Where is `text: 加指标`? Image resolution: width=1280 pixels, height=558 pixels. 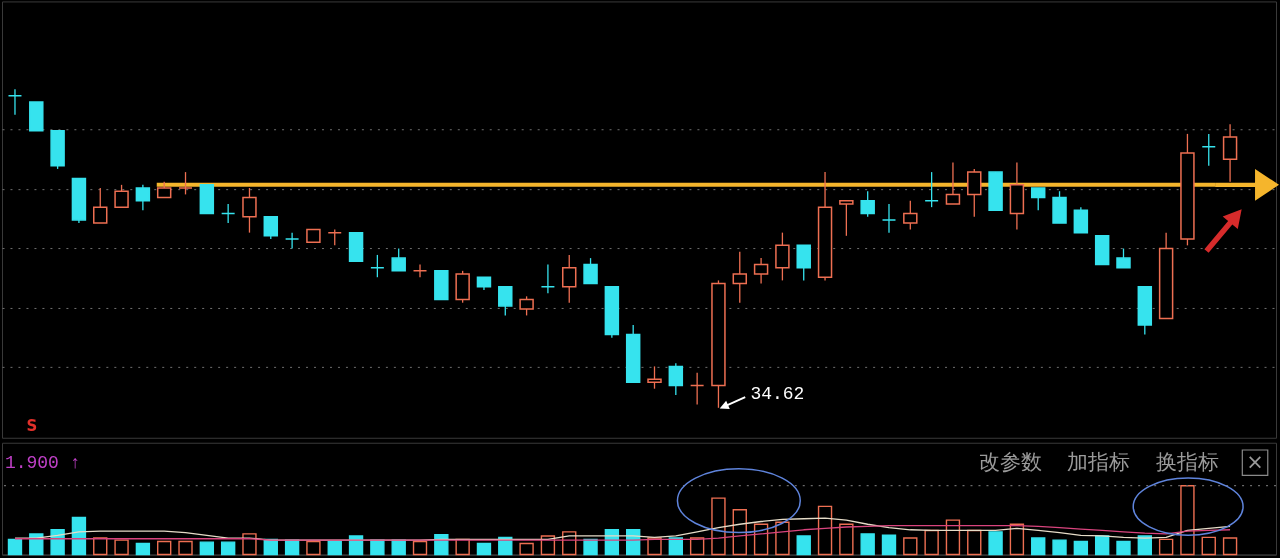 text: 加指标 is located at coordinates (1099, 461).